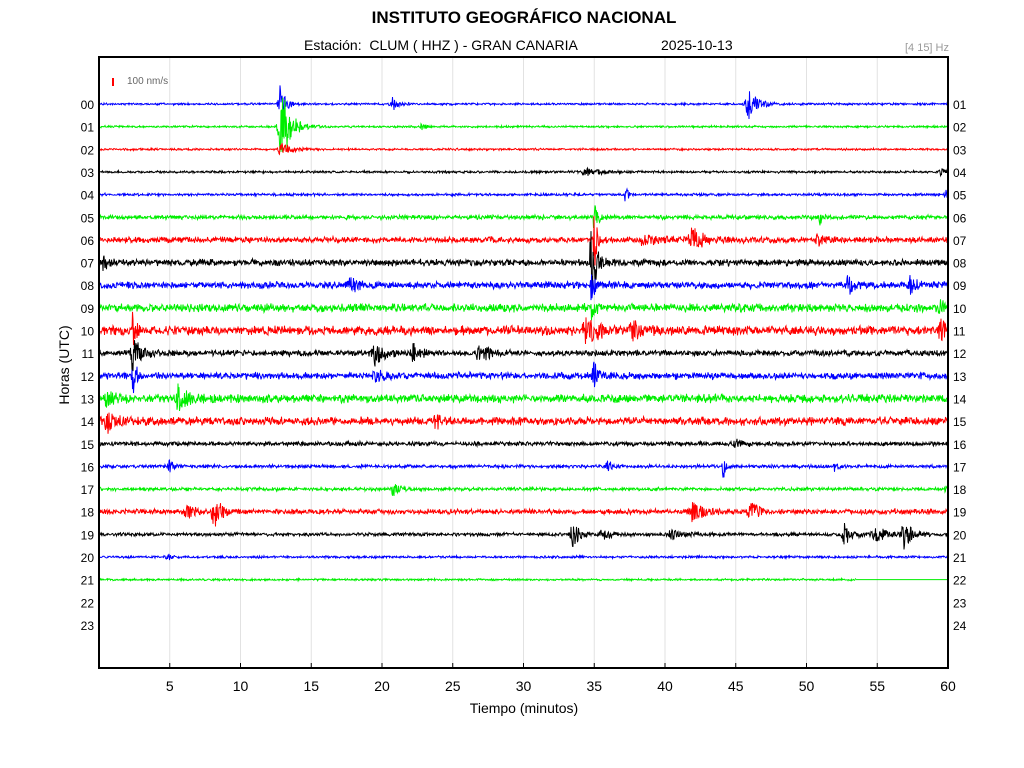  What do you see at coordinates (807, 686) in the screenshot?
I see `x-tick-label: 50` at bounding box center [807, 686].